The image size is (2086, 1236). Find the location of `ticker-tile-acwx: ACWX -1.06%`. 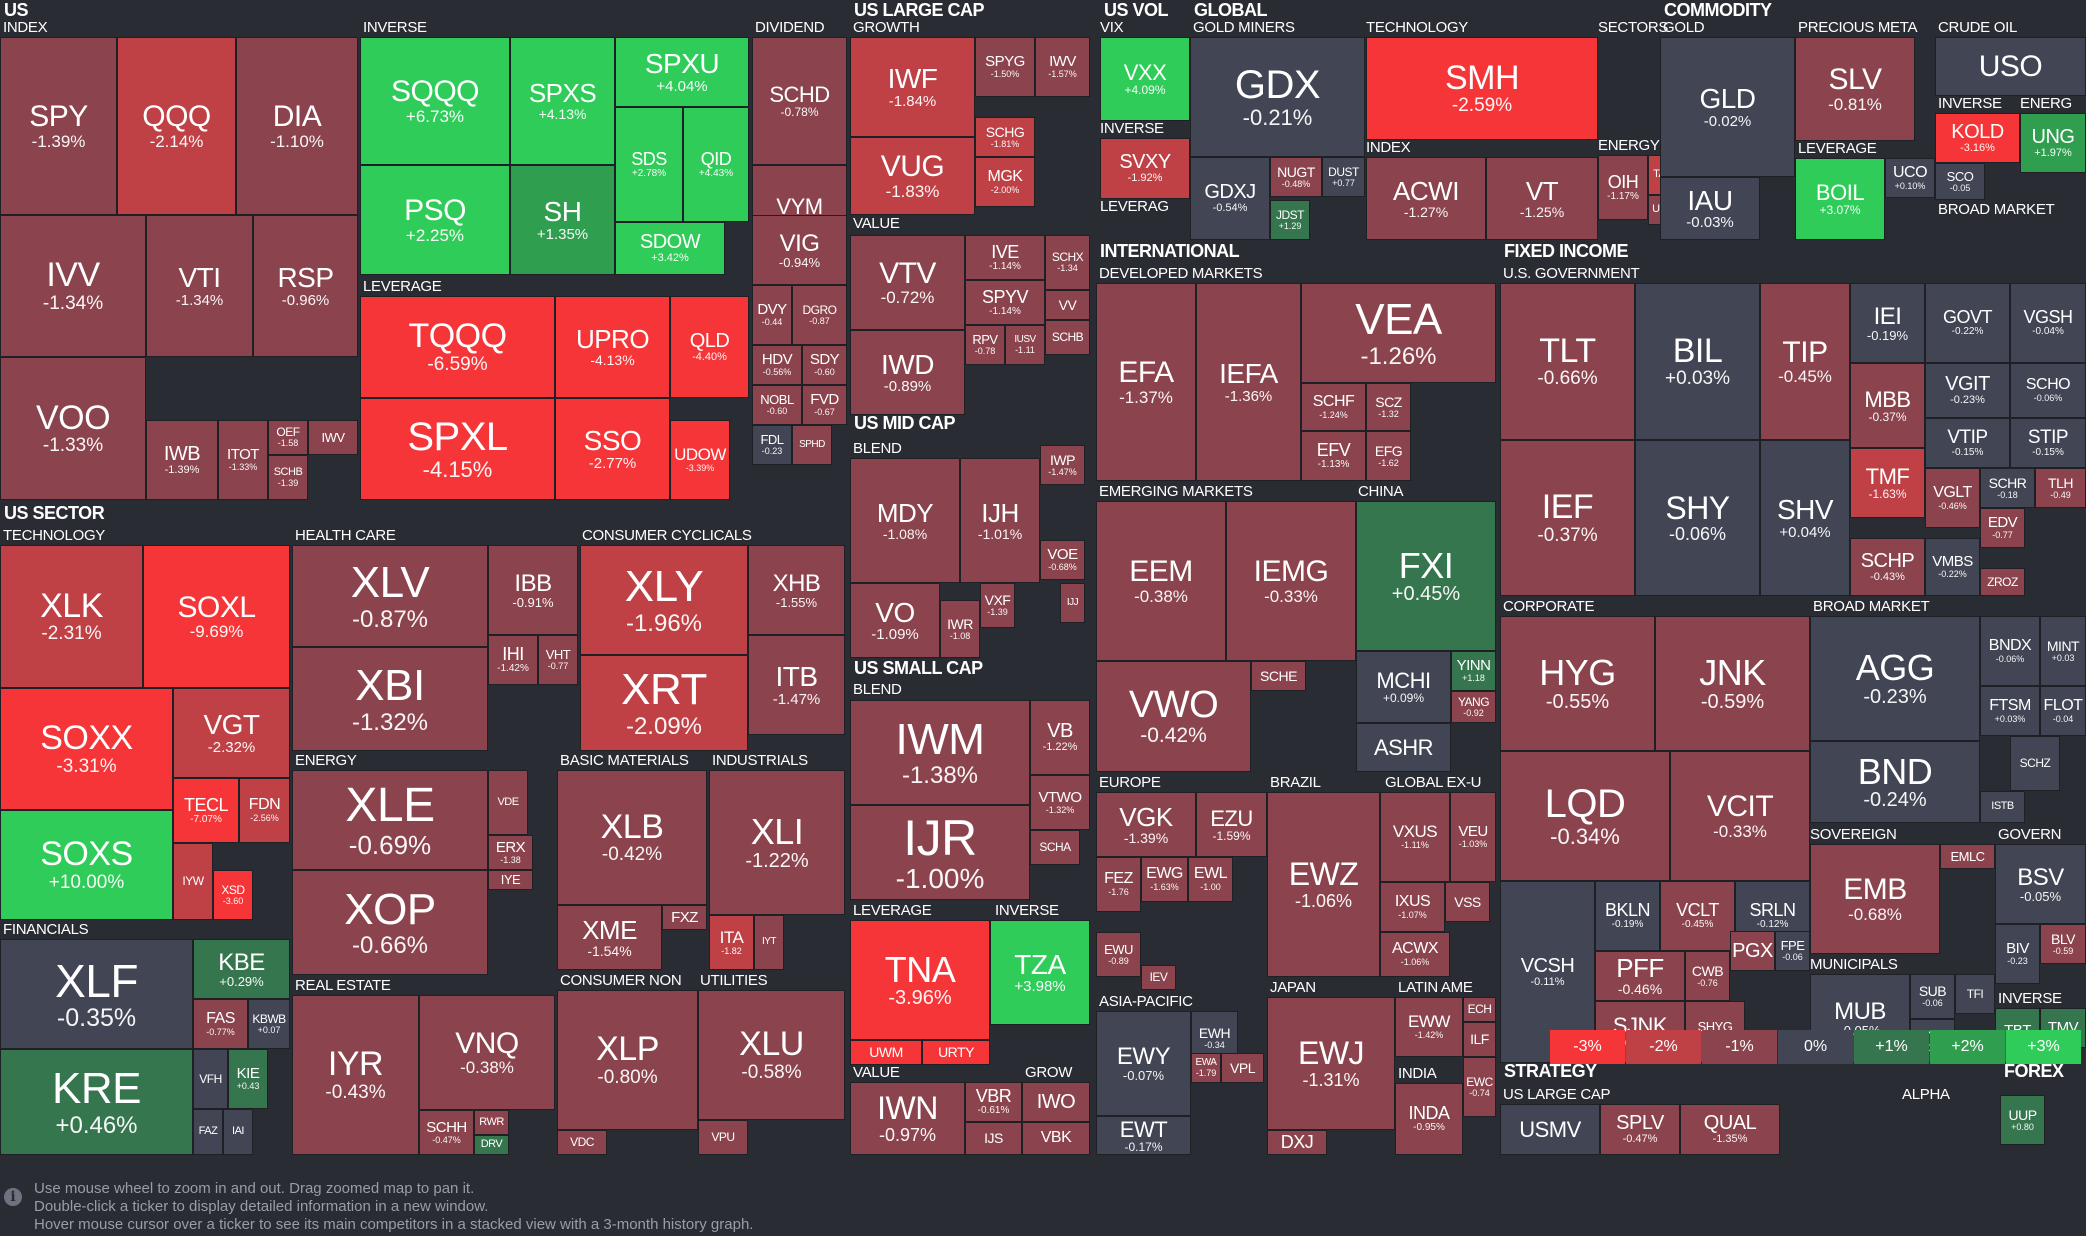

ticker-tile-acwx: ACWX -1.06% is located at coordinates (1415, 954).